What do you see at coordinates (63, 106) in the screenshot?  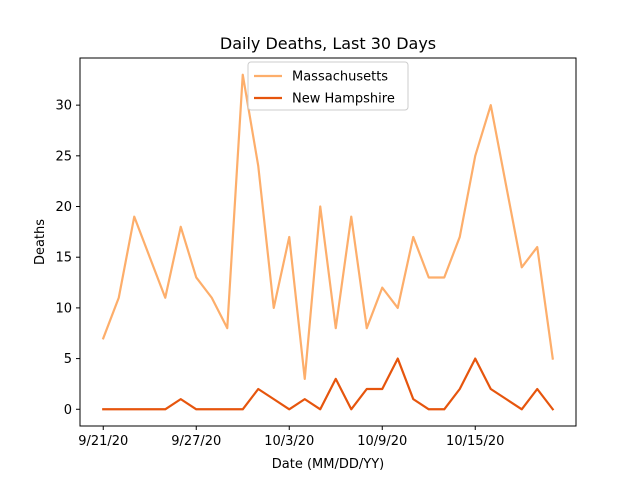 I see `y-tick-label: 30` at bounding box center [63, 106].